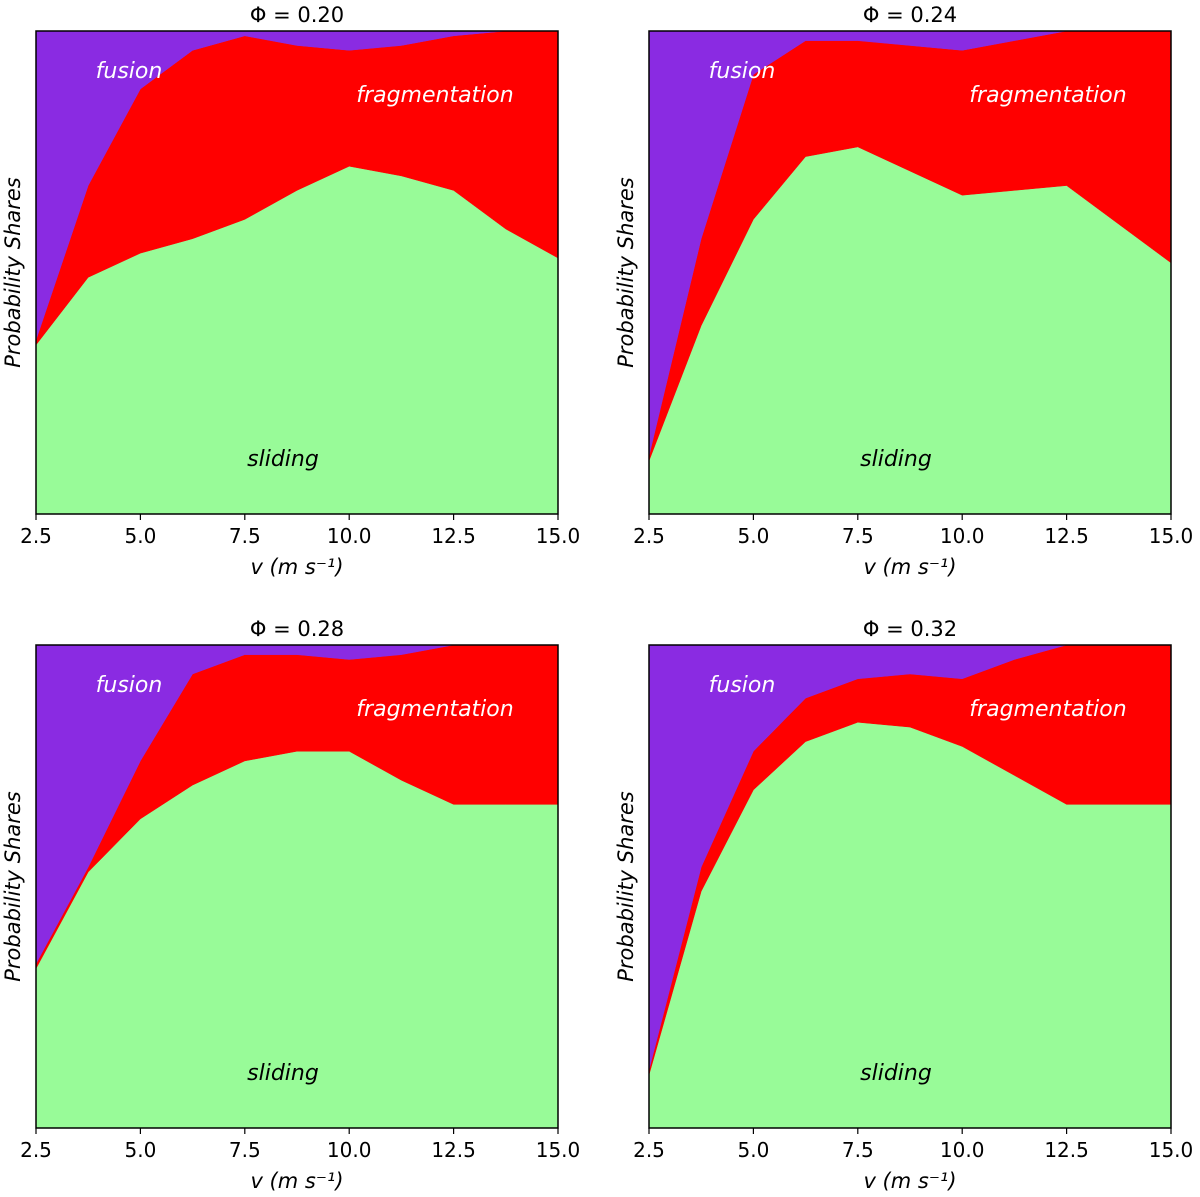  I want to click on chart-title: Φ = 0.32, so click(910, 629).